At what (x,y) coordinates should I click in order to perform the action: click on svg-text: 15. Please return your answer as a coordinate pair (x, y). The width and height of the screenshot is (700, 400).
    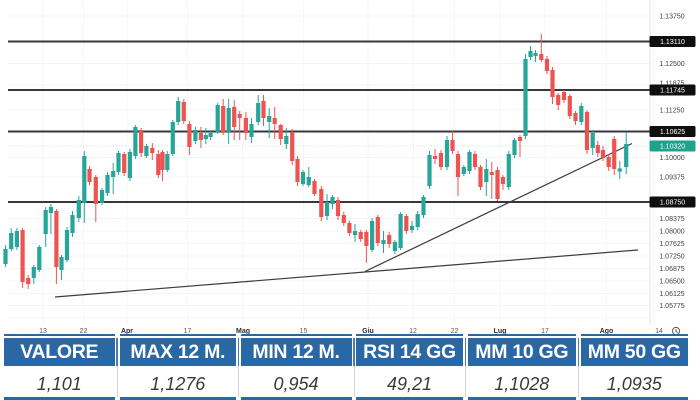
    Looking at the image, I should click on (304, 331).